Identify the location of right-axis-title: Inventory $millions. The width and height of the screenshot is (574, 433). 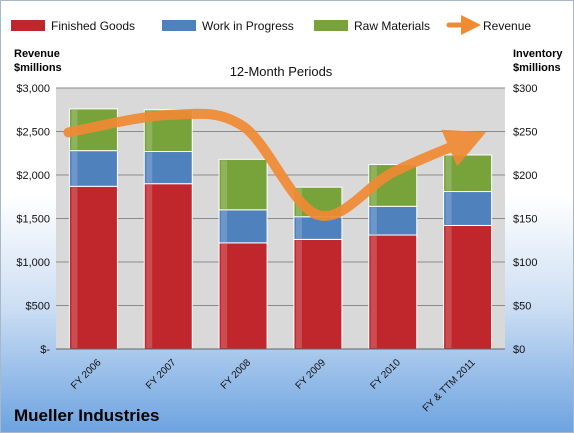
(538, 61).